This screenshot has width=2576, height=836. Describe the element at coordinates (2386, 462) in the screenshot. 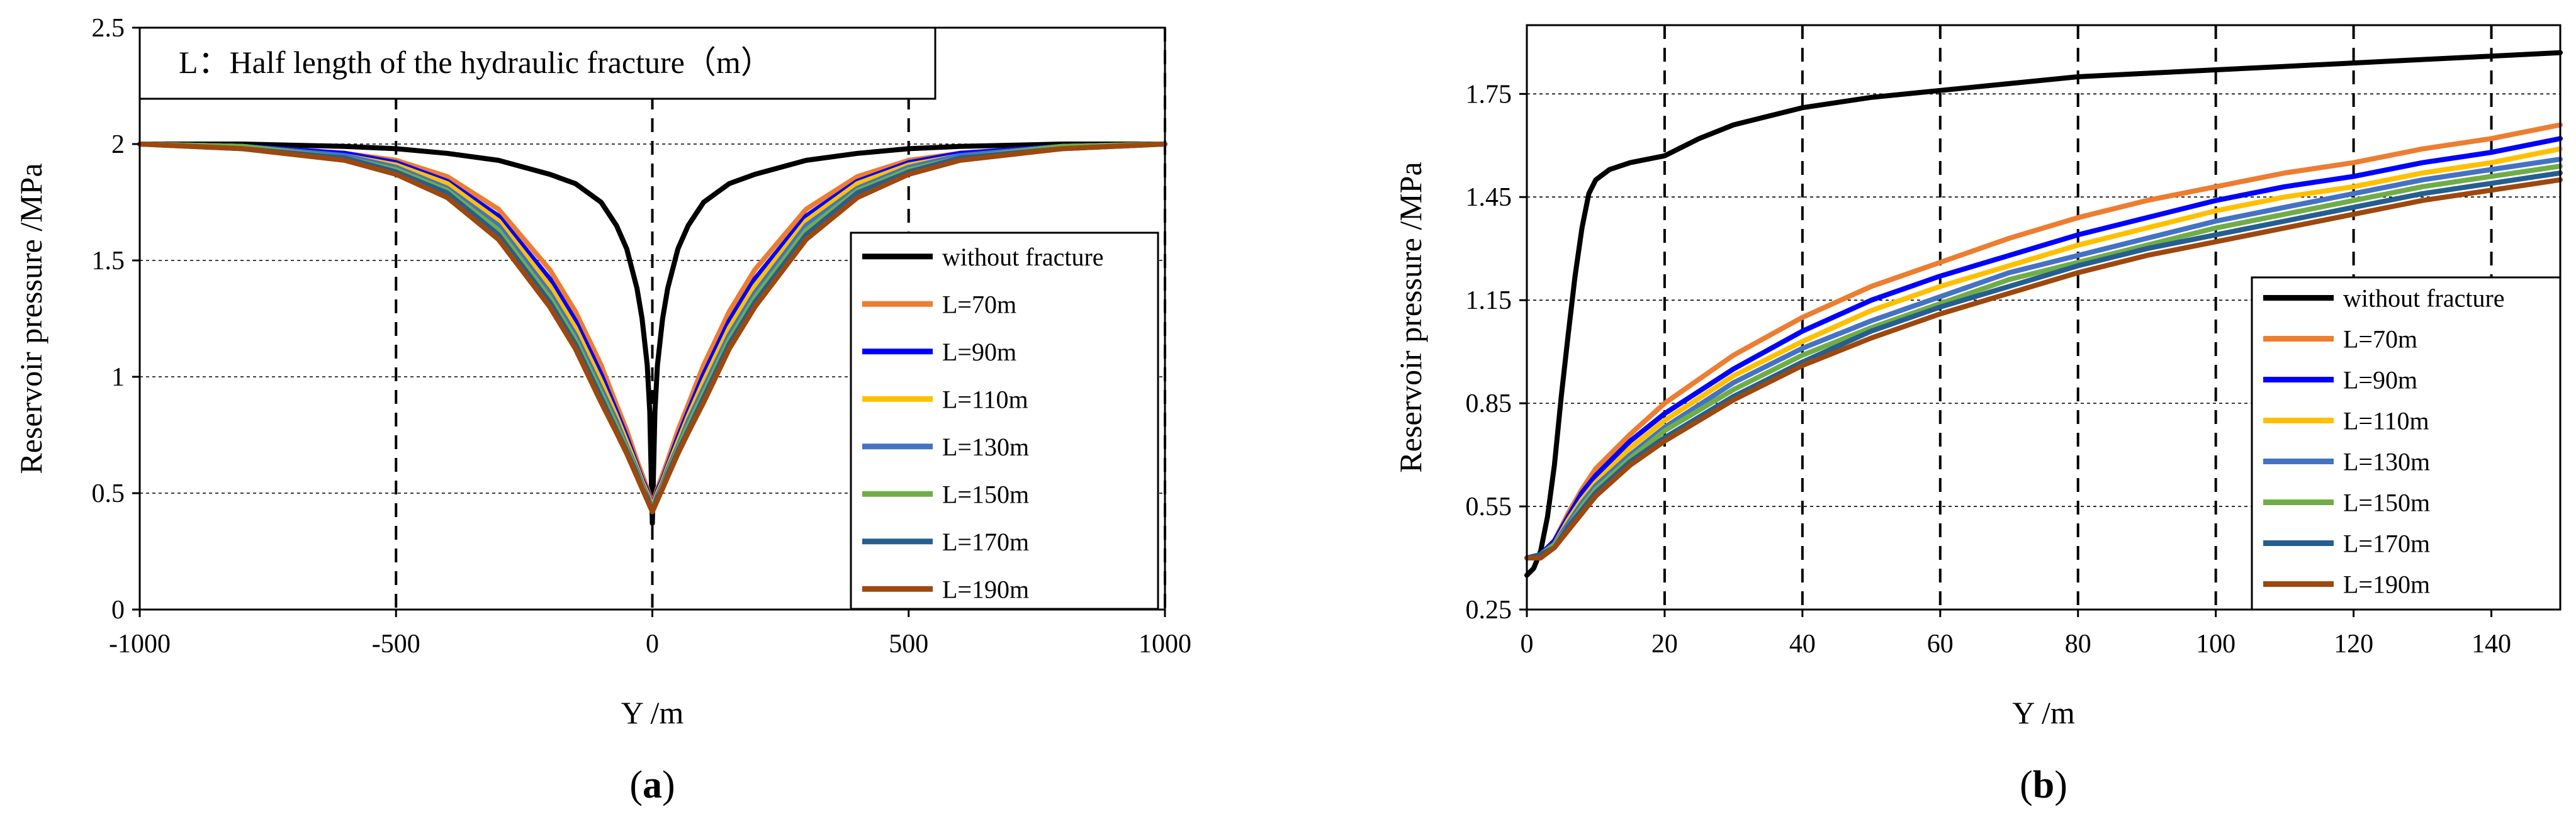

I see `chart-b-legend-label-4: L=130m` at that location.